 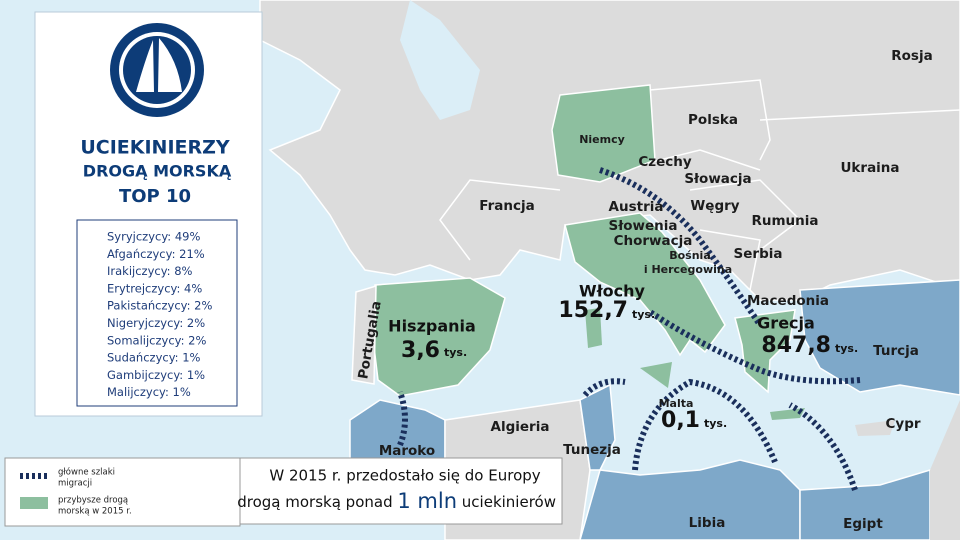 I want to click on country-label: Czechy, so click(x=665, y=162).